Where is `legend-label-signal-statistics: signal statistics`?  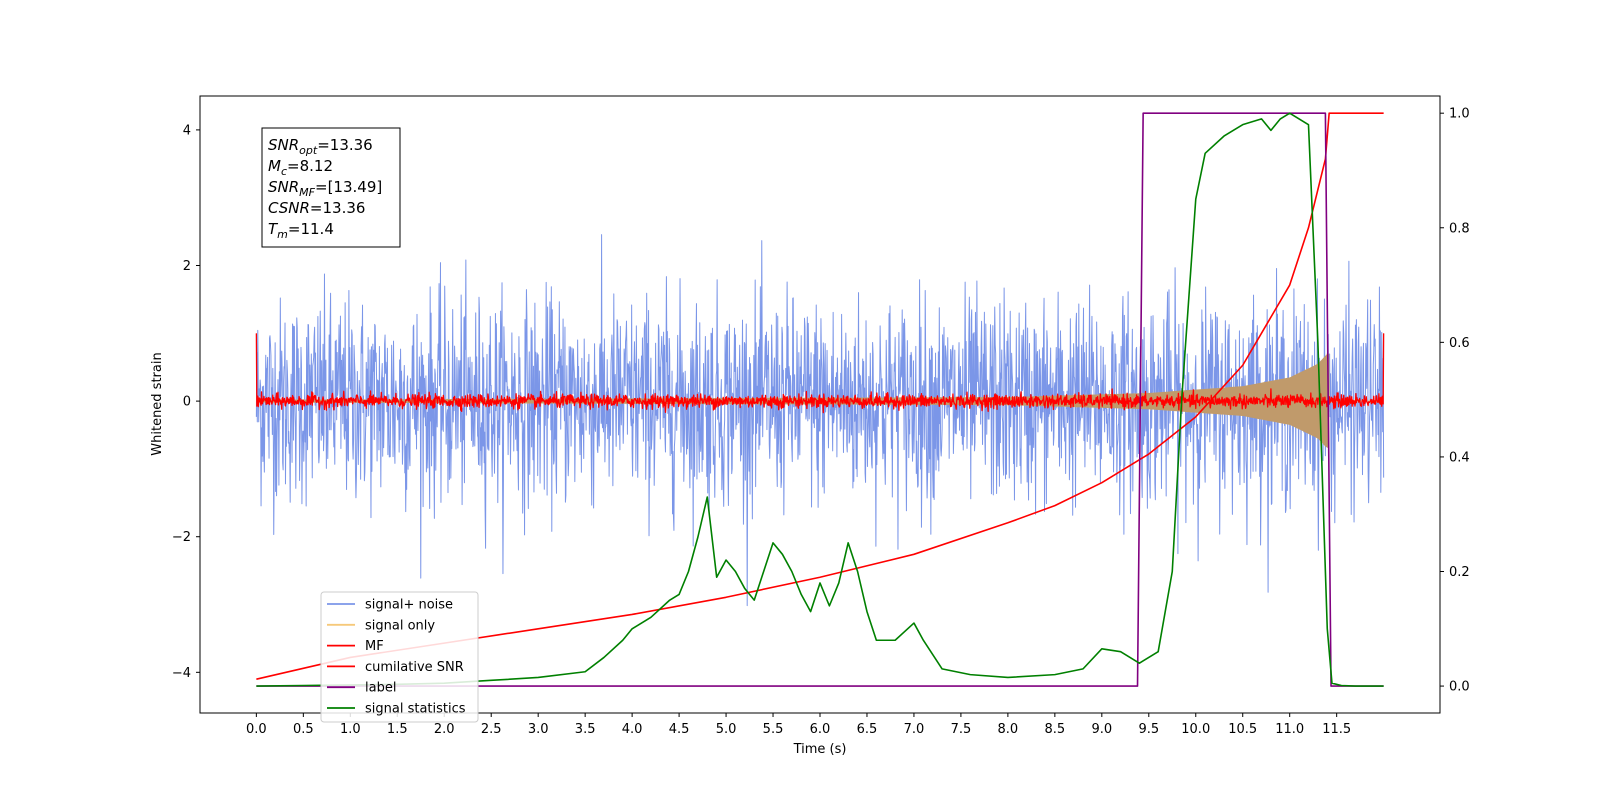 legend-label-signal-statistics: signal statistics is located at coordinates (415, 709).